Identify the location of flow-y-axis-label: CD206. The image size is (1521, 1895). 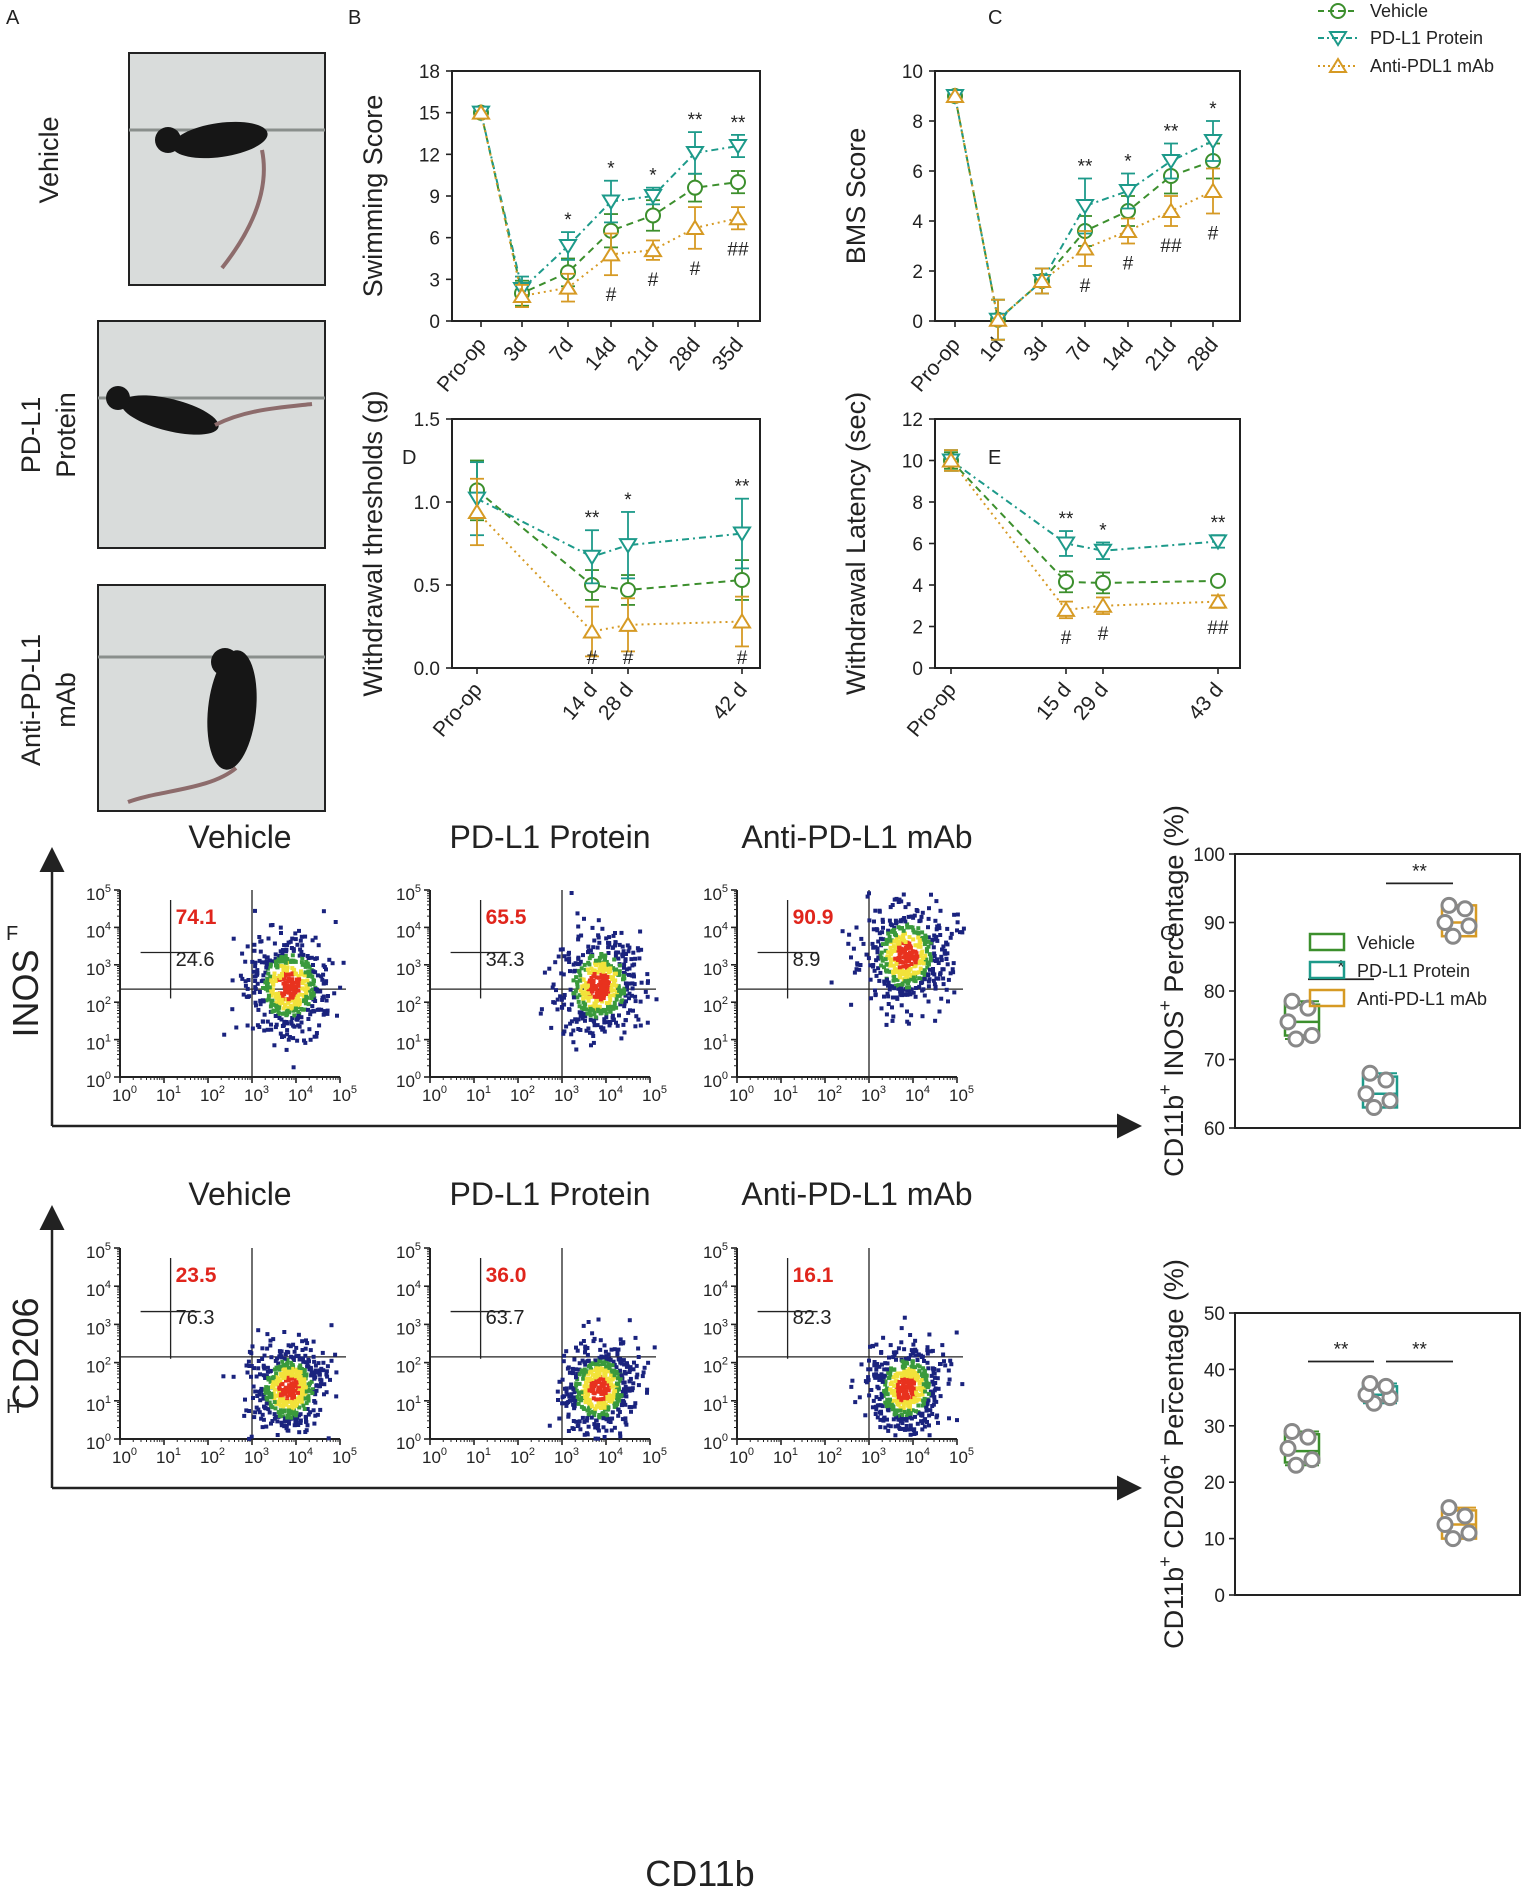
(25, 1353).